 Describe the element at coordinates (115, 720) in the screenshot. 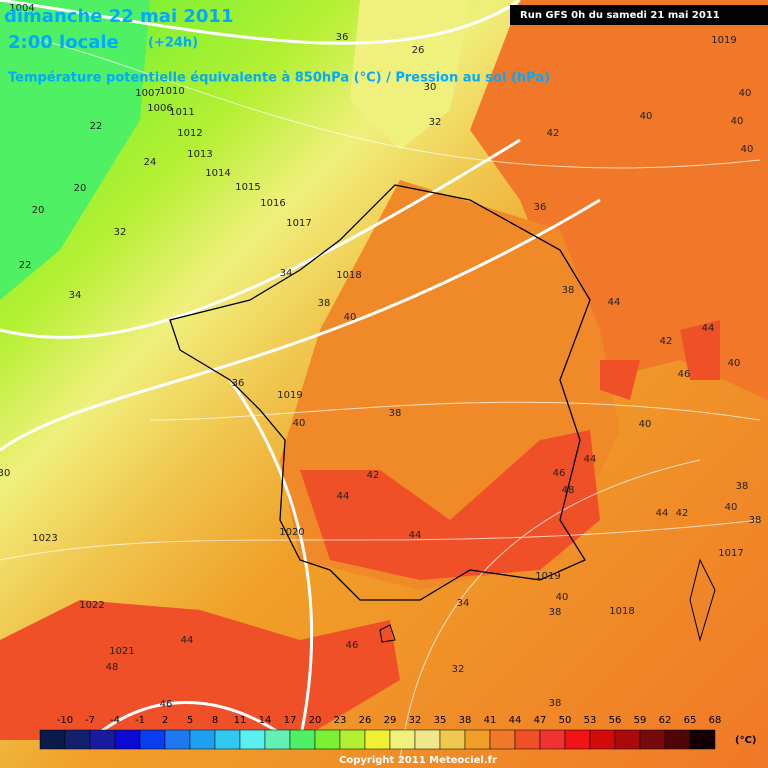

I see `legend-tick: -4` at that location.